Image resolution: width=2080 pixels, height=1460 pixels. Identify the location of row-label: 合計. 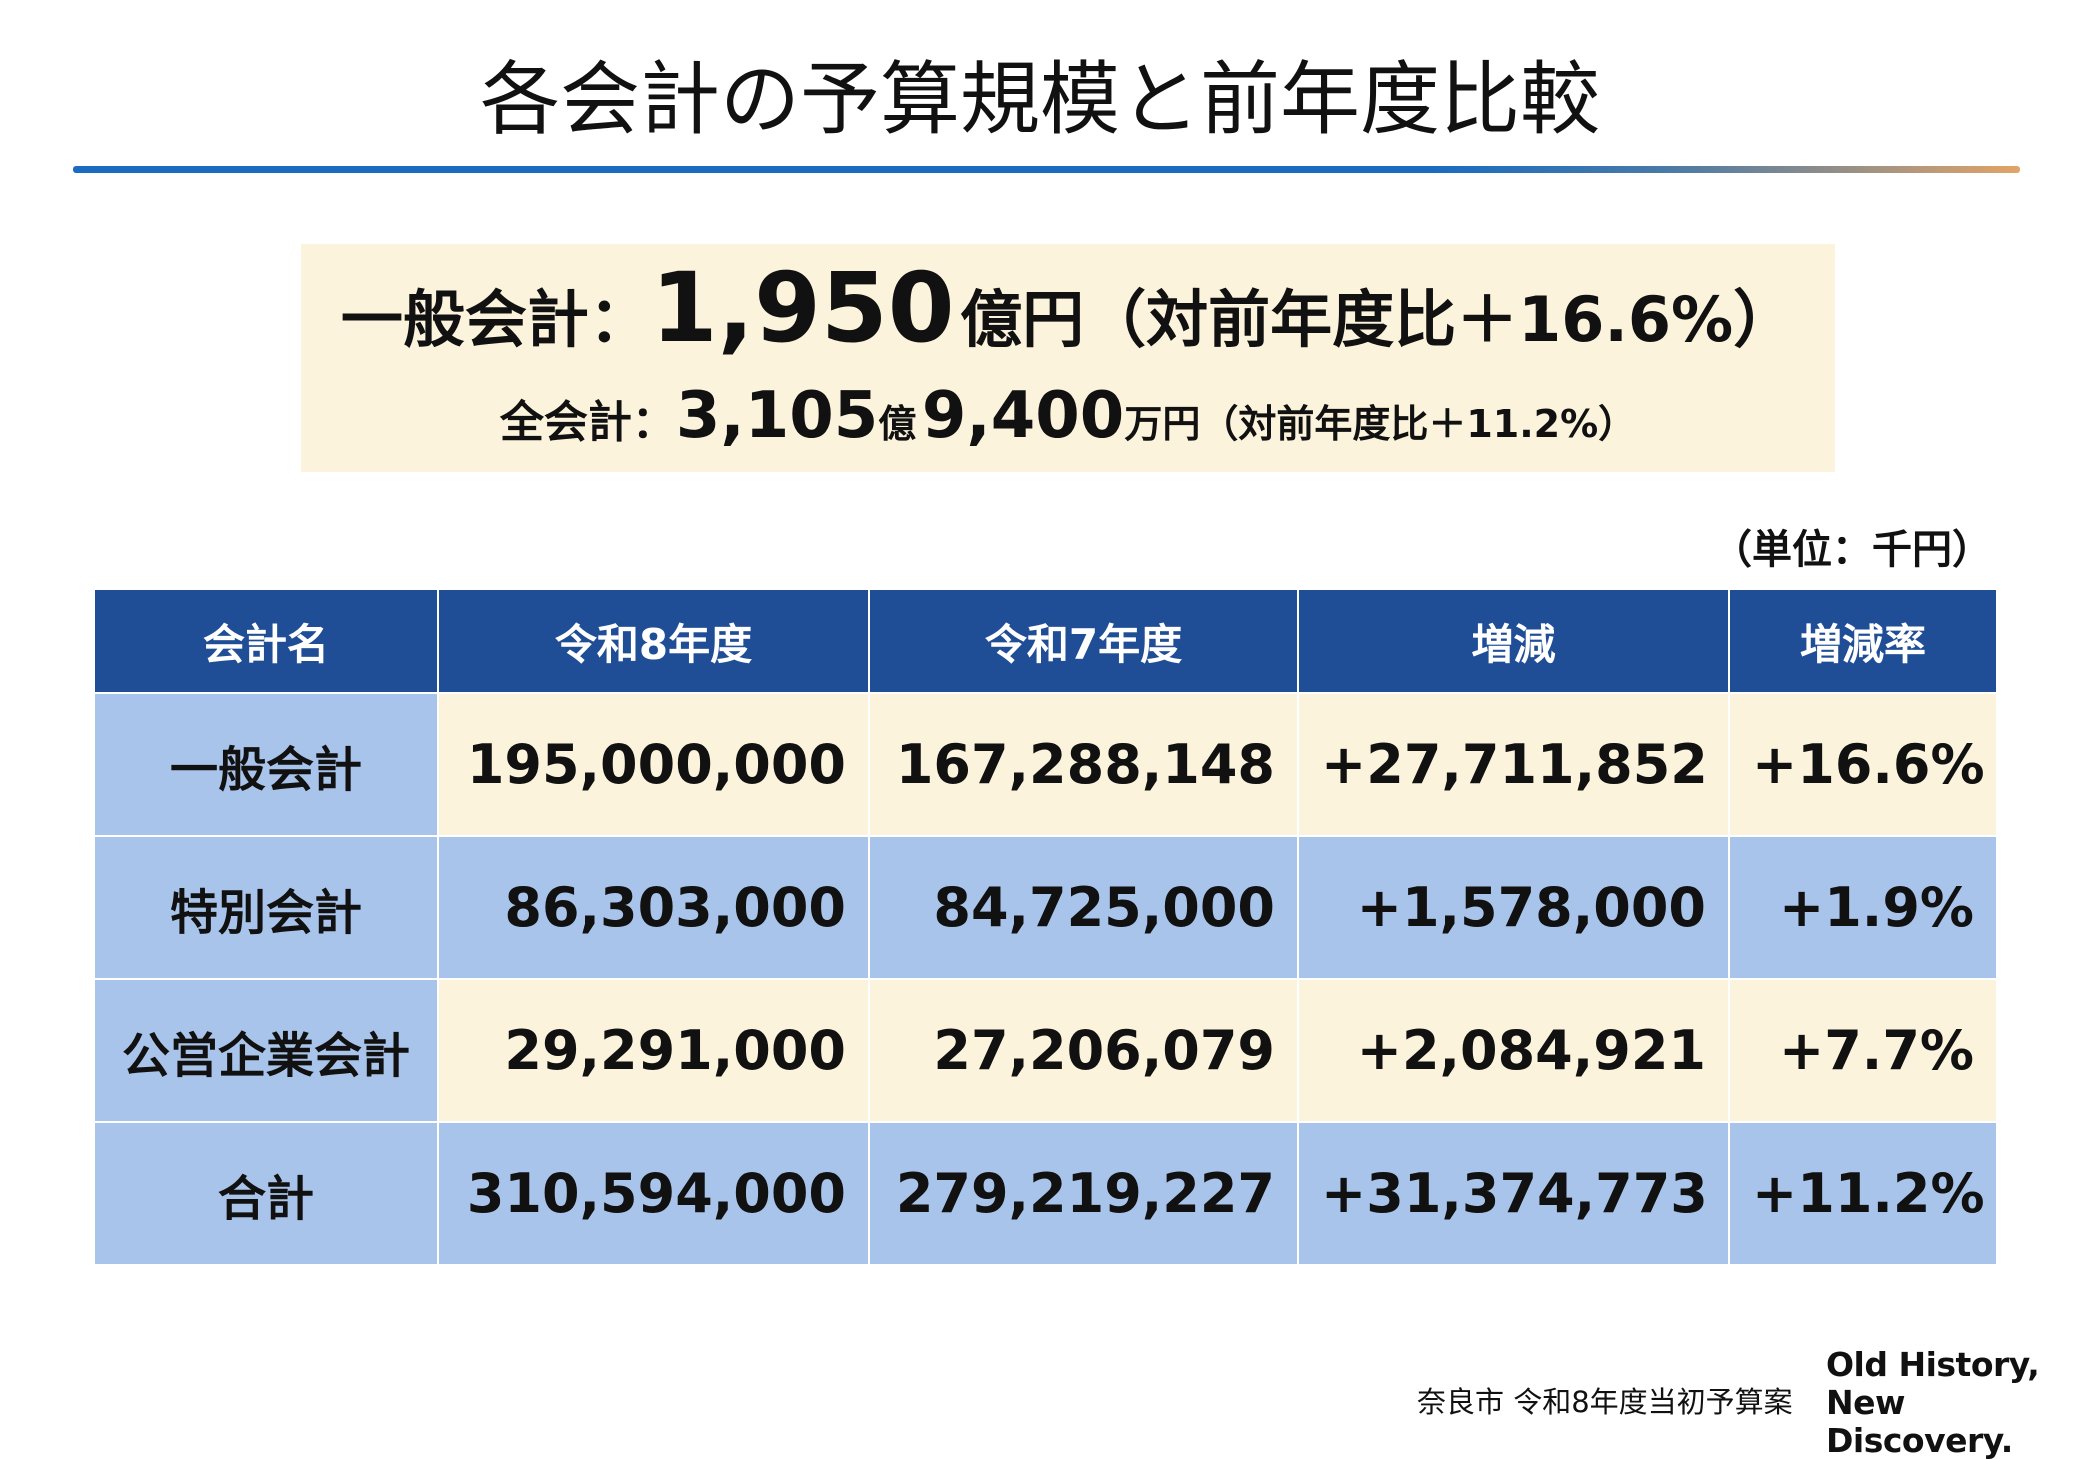
(266, 1193).